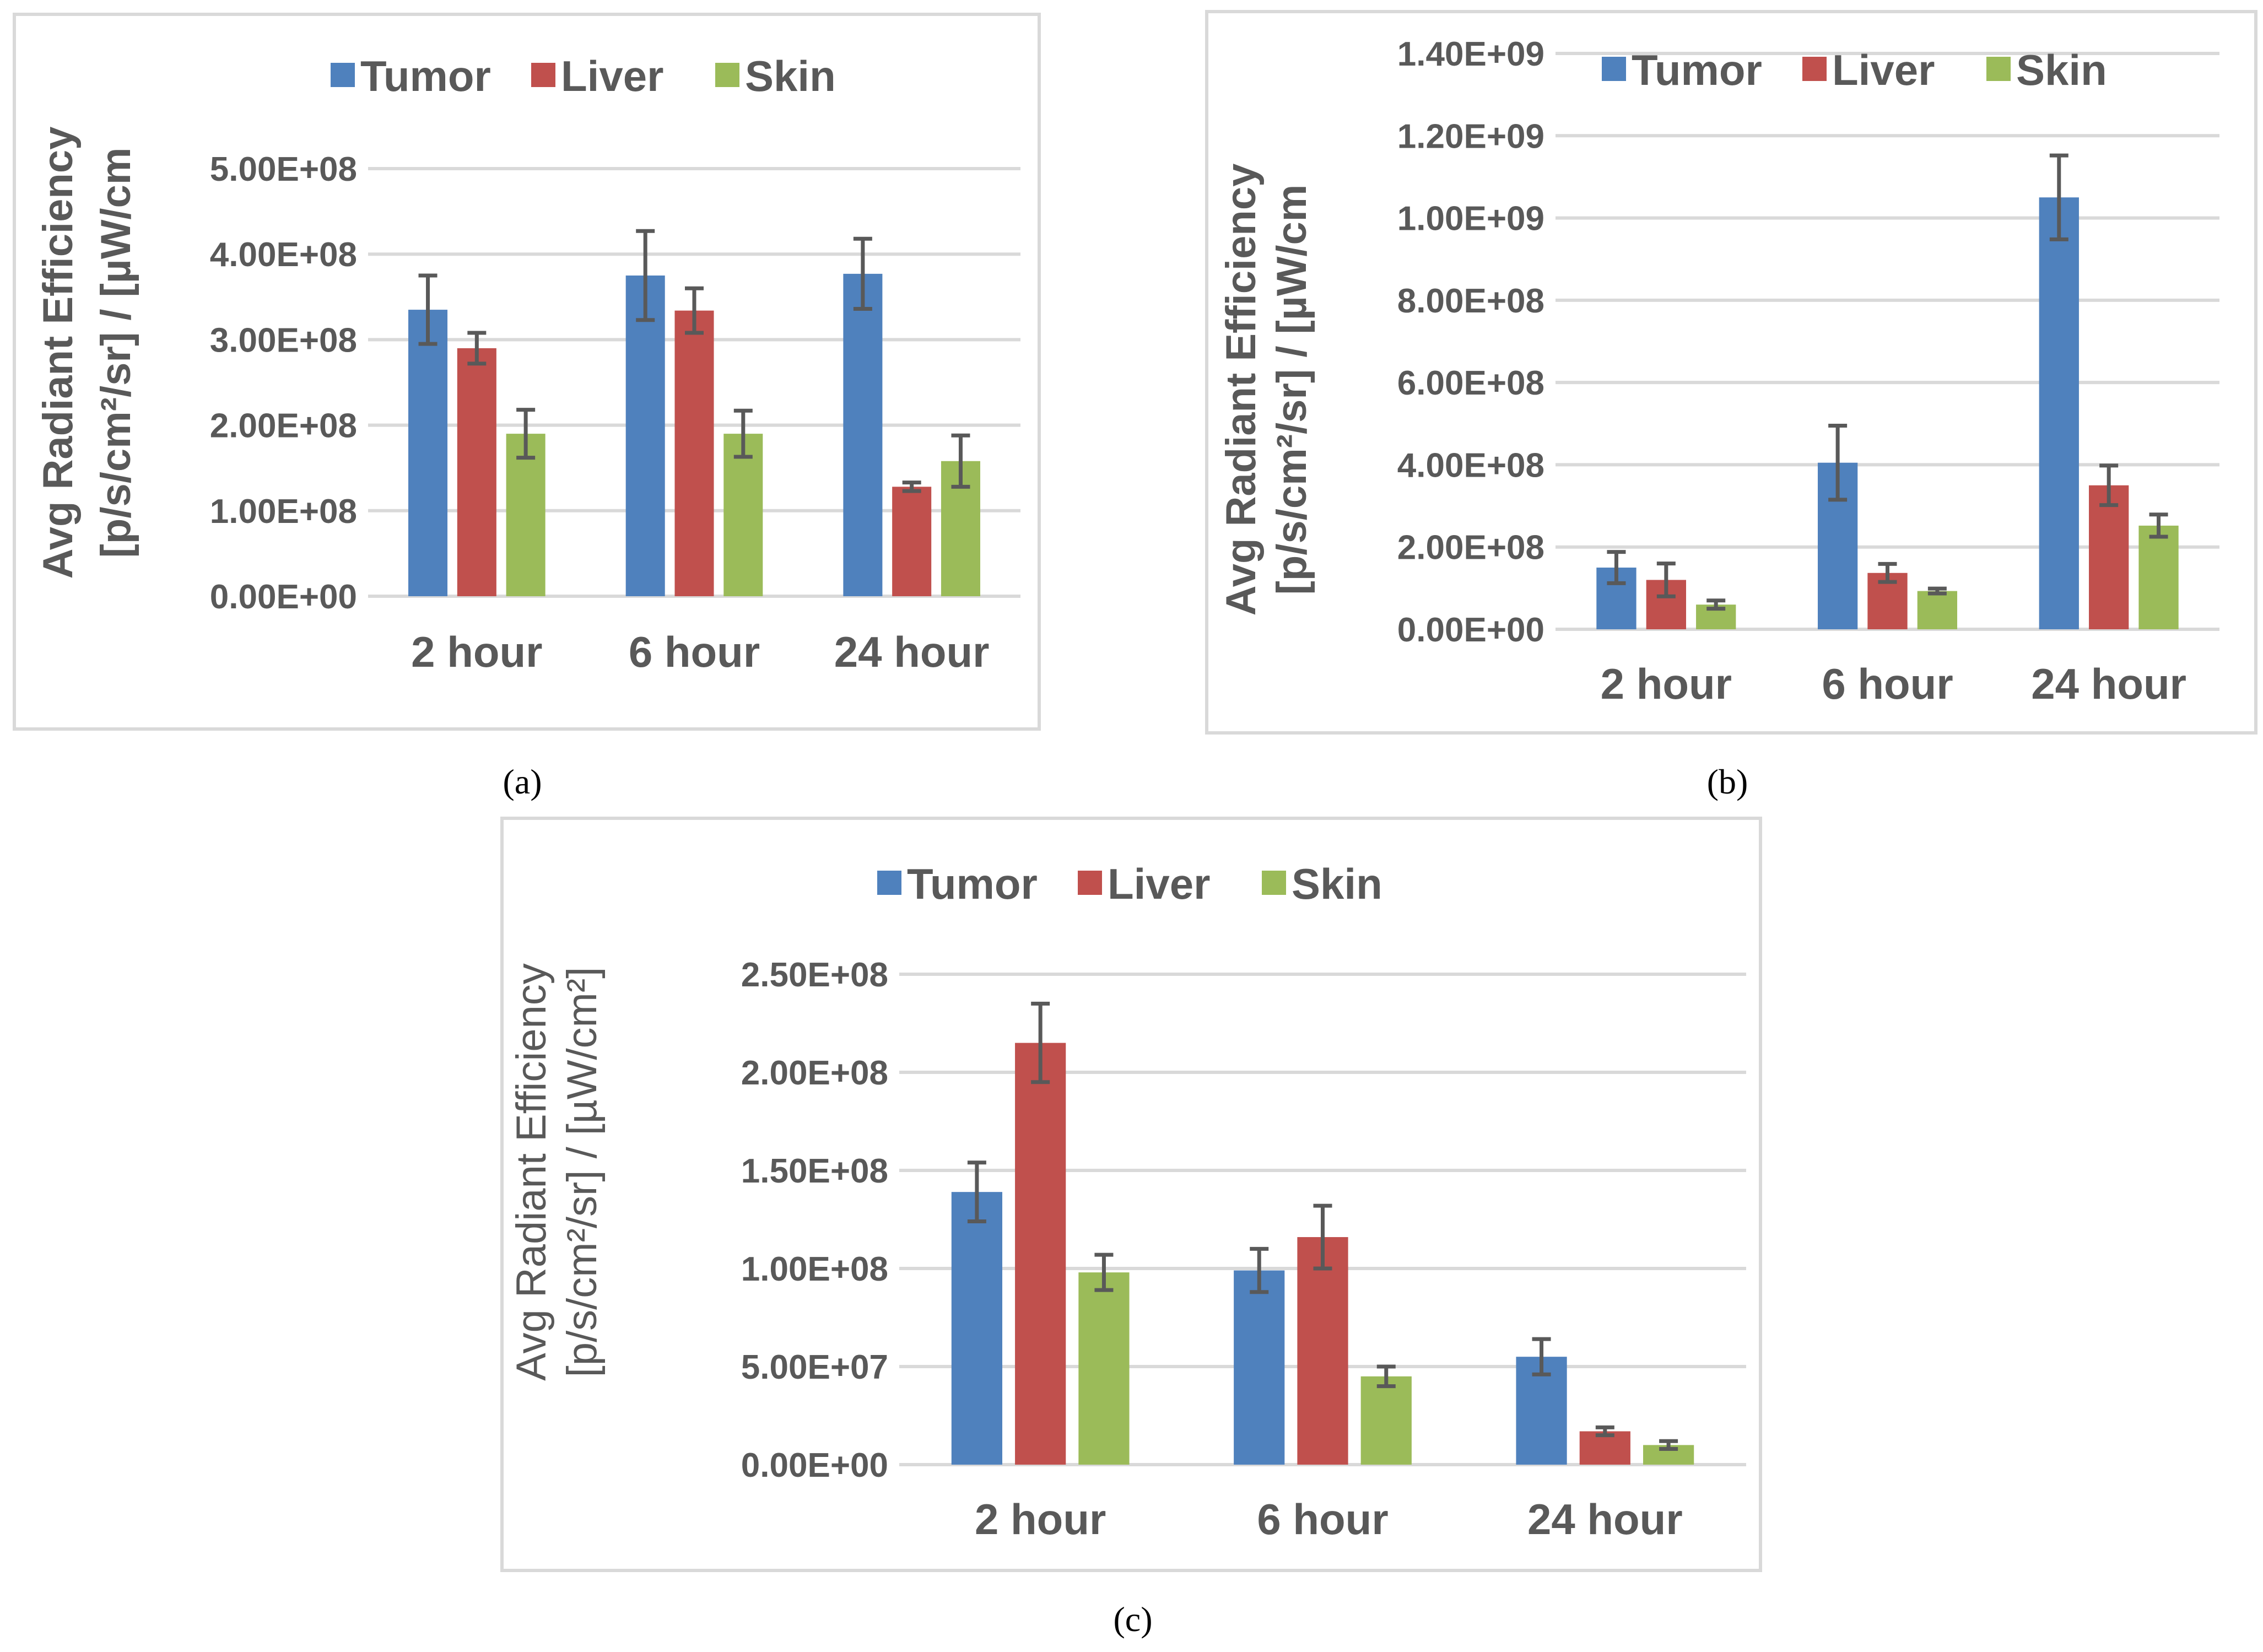  What do you see at coordinates (1470, 219) in the screenshot?
I see `y-tick-label: 1.00E+09` at bounding box center [1470, 219].